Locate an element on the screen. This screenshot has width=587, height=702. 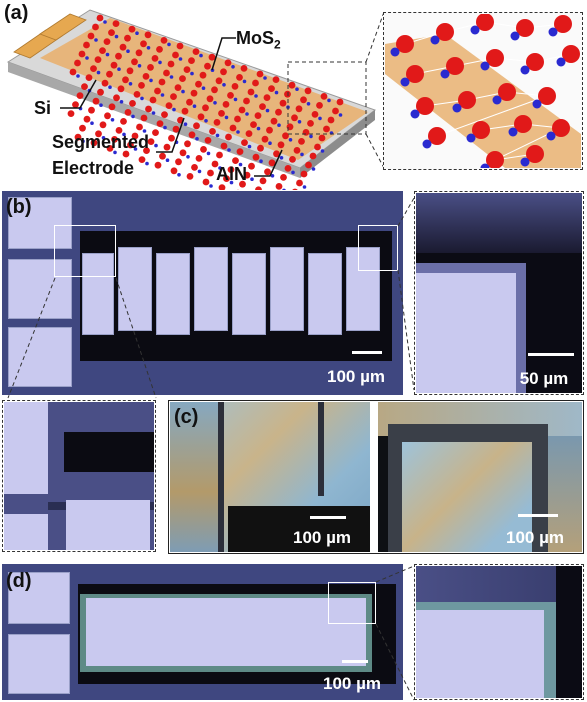
panel-a-label: (a) is located at coordinates (16, 13).